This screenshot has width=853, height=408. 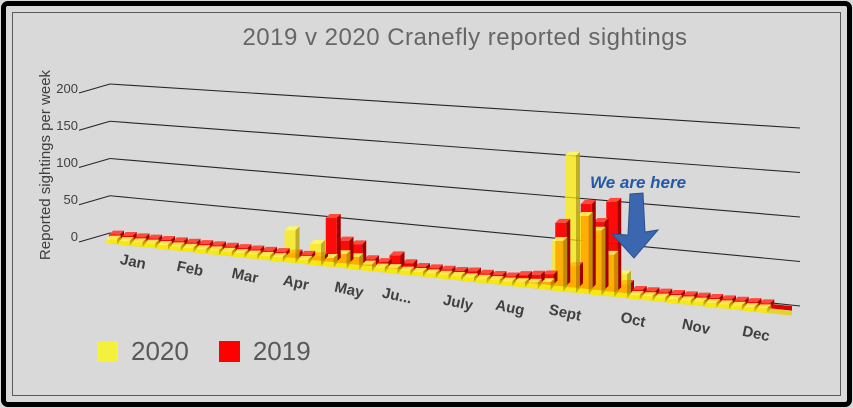 I want to click on bar-2020-week-12-side, so click(x=259, y=254).